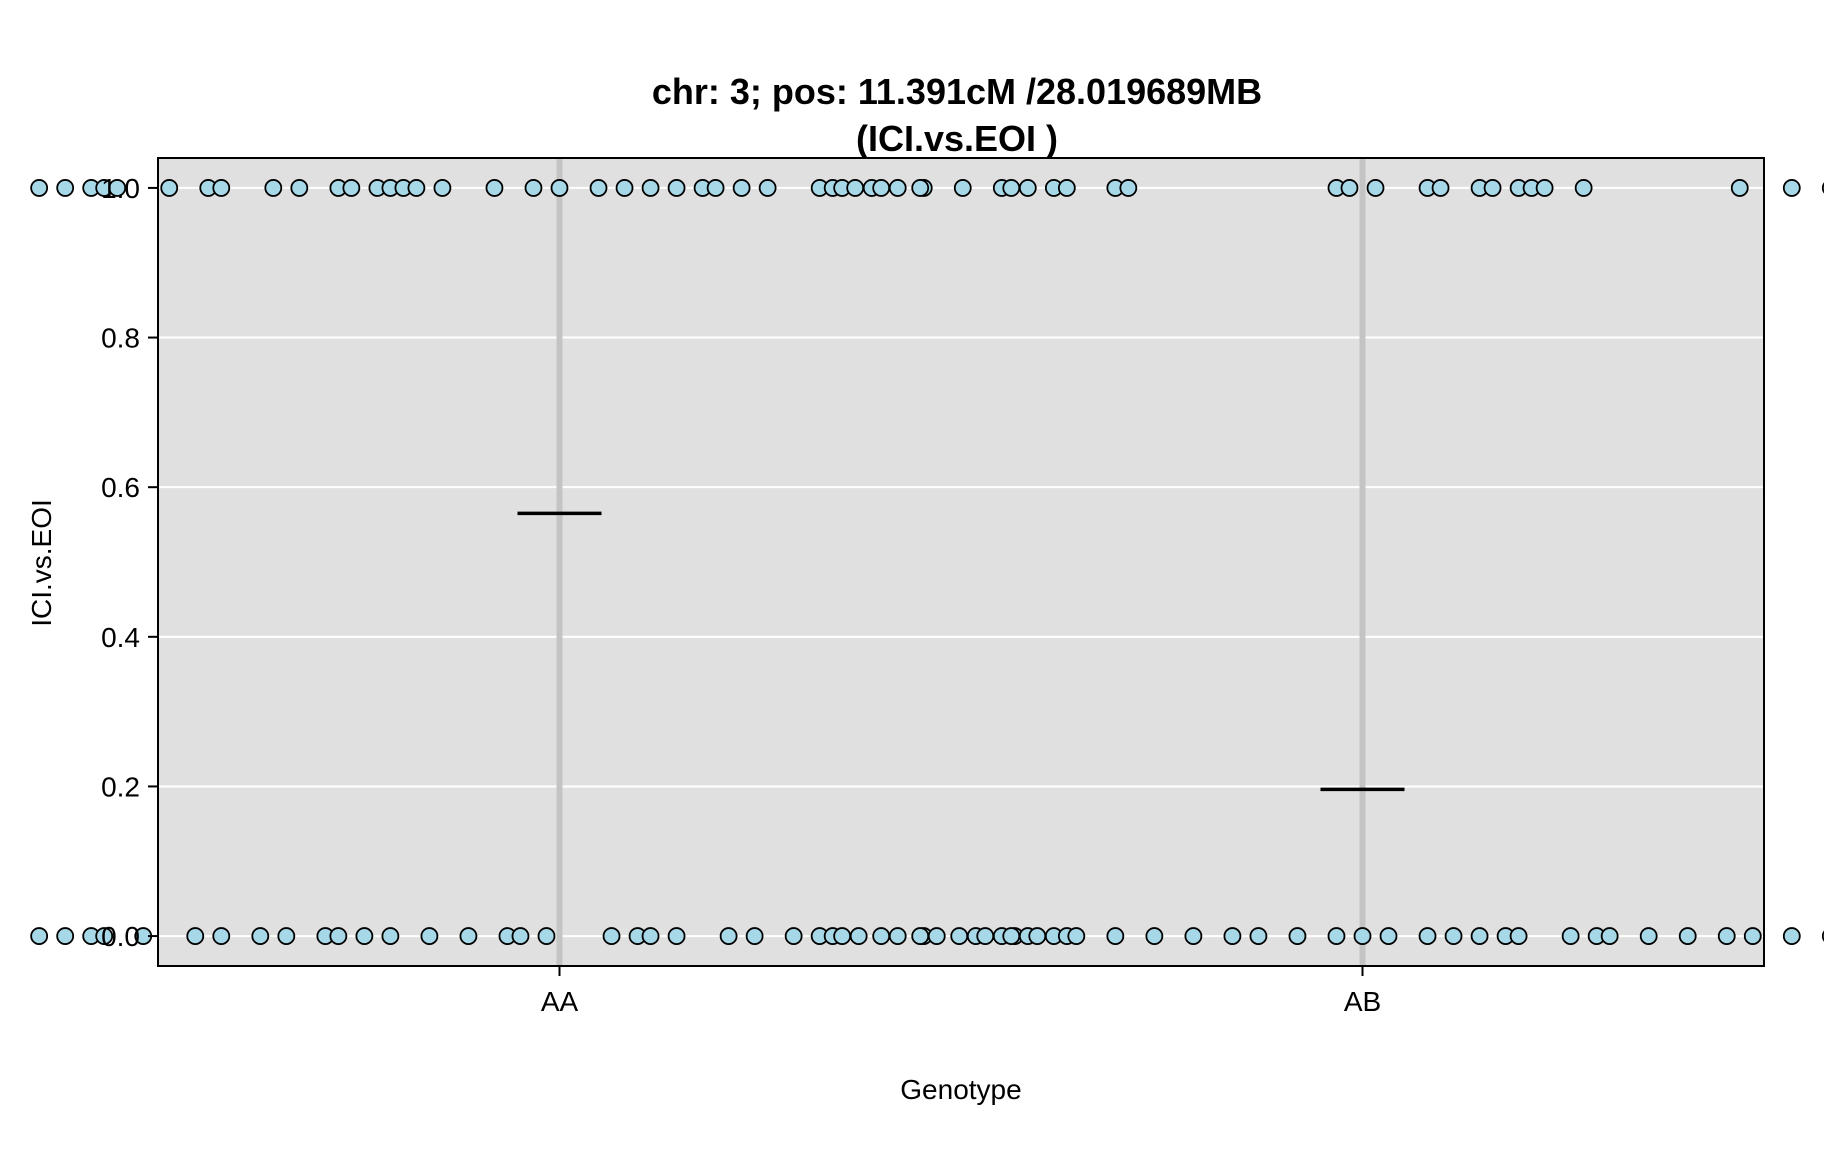 Image resolution: width=1824 pixels, height=1152 pixels. What do you see at coordinates (961, 991) in the screenshot?
I see `x-axis: AA AB` at bounding box center [961, 991].